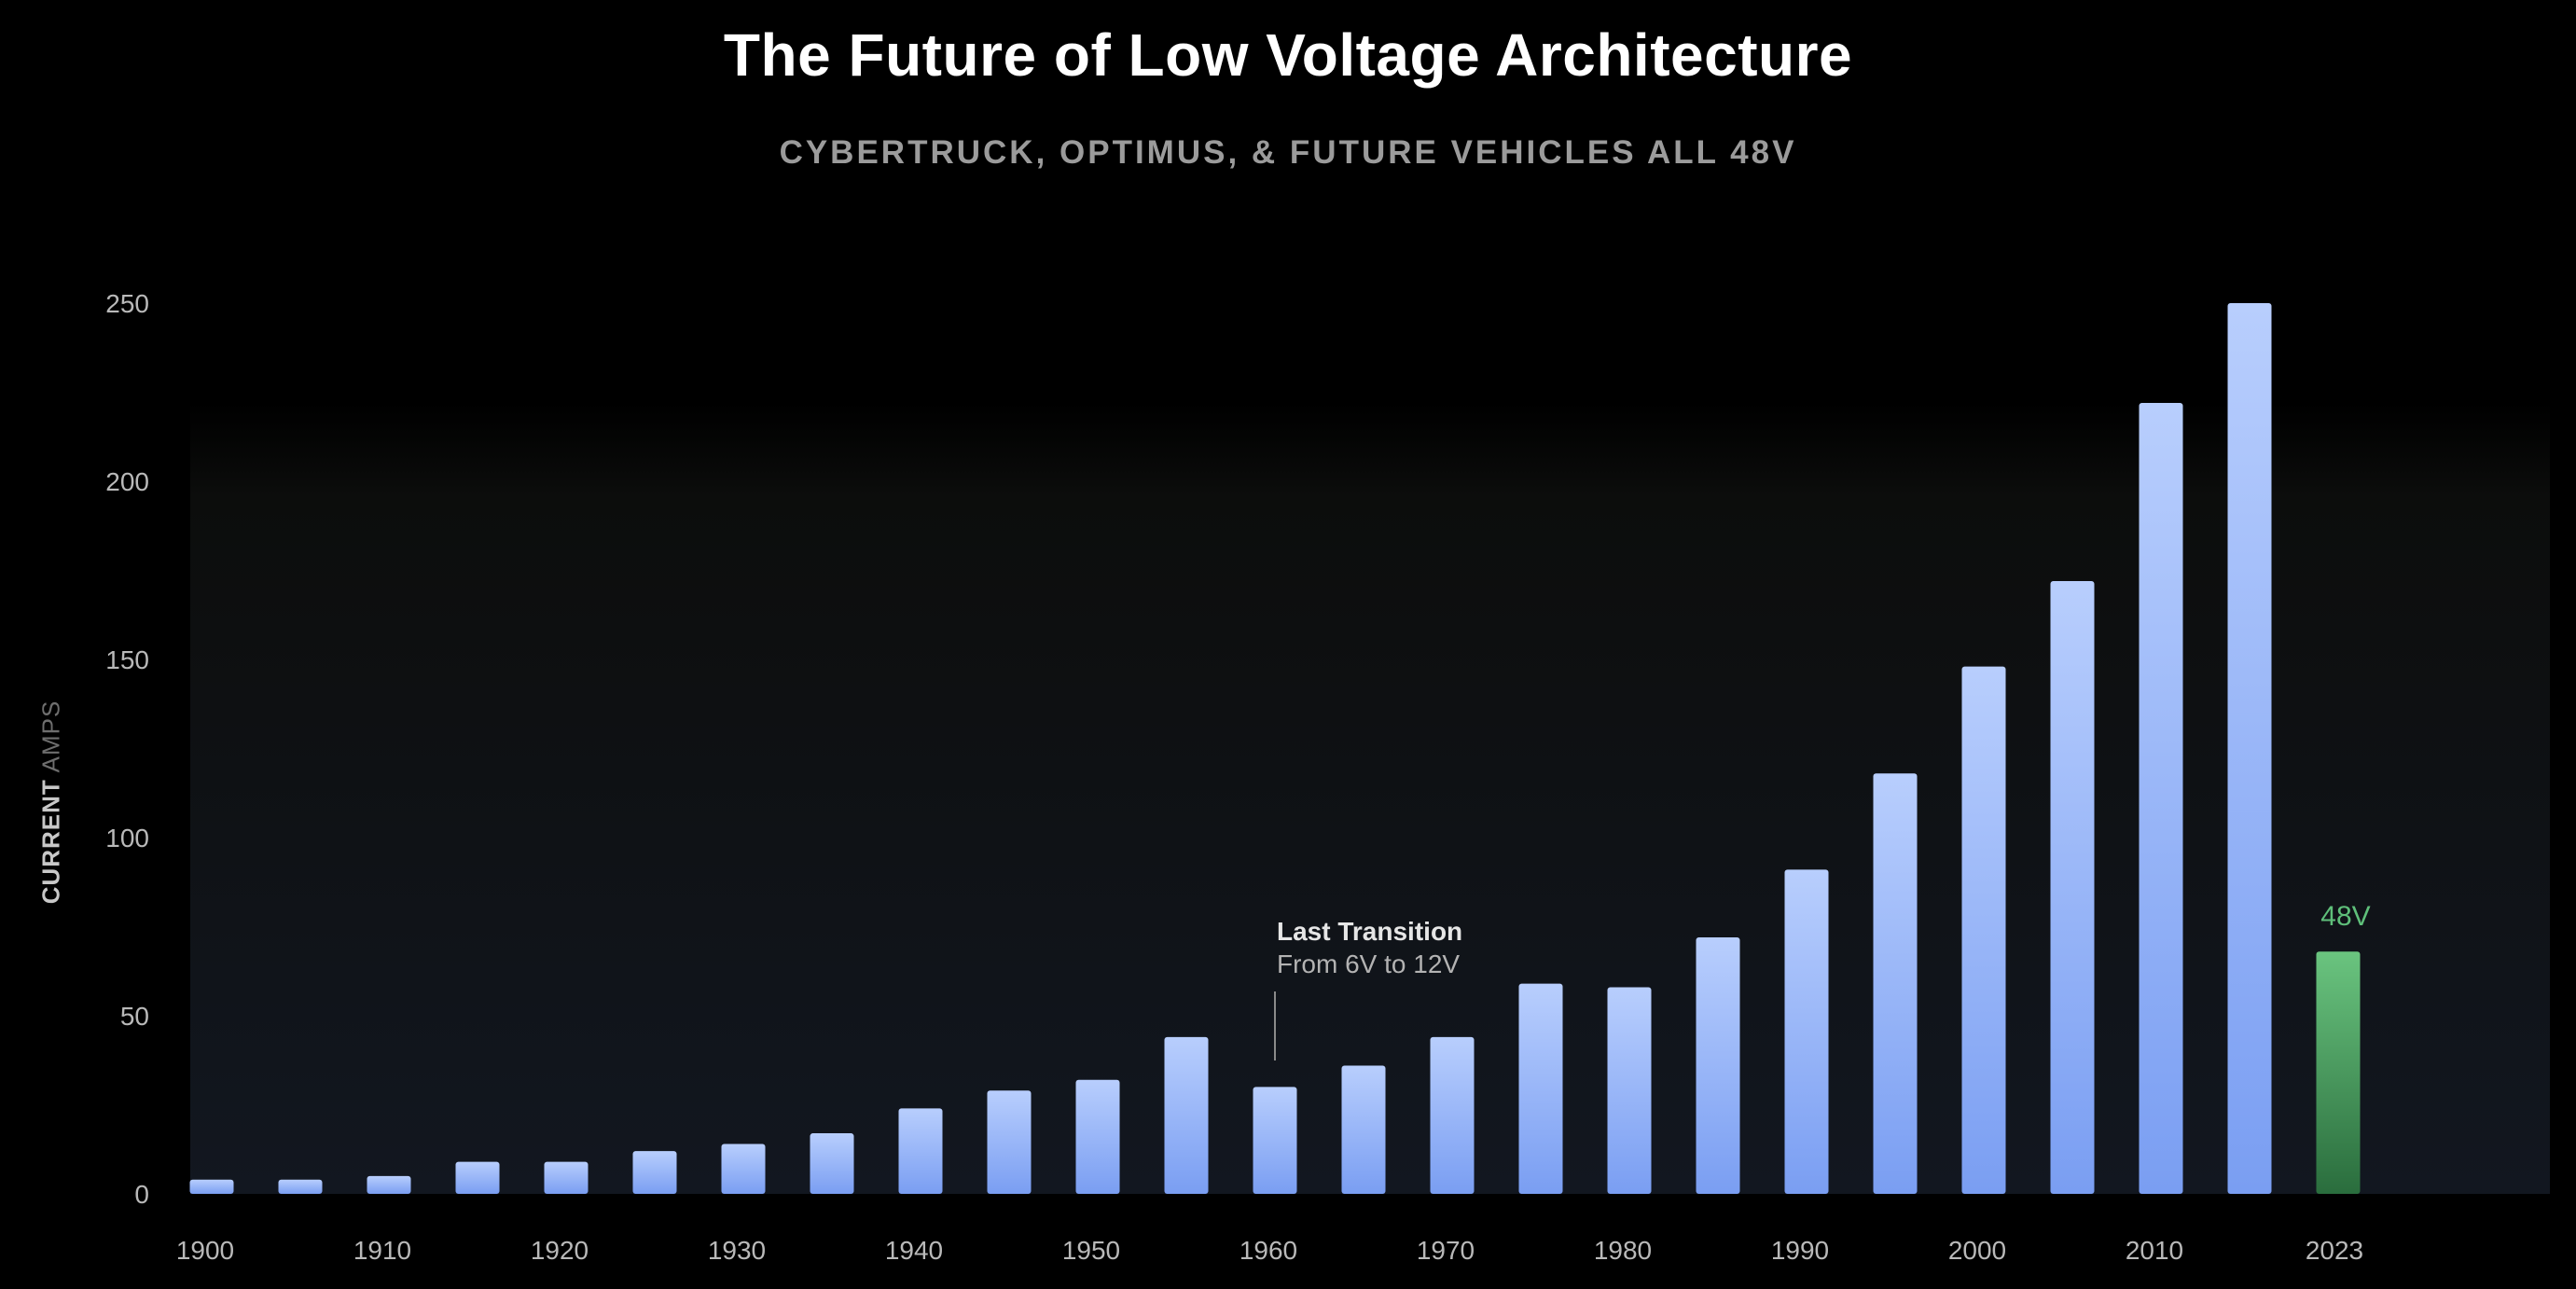  What do you see at coordinates (1091, 1250) in the screenshot?
I see `x-tick-label: 1950` at bounding box center [1091, 1250].